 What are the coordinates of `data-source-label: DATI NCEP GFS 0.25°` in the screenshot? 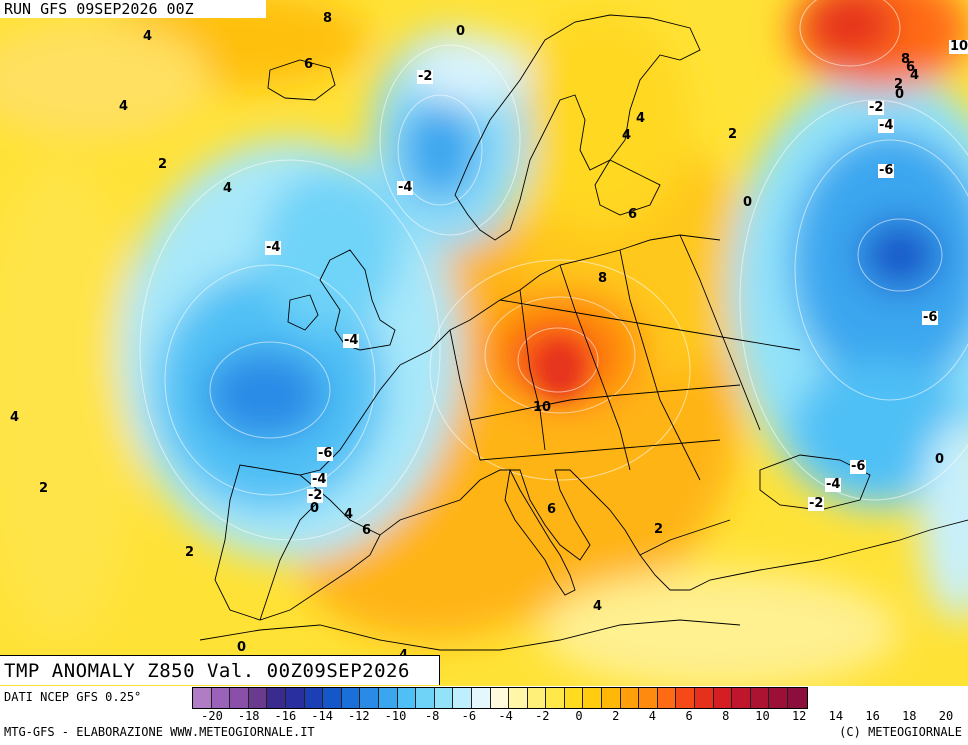 It's located at (73, 697).